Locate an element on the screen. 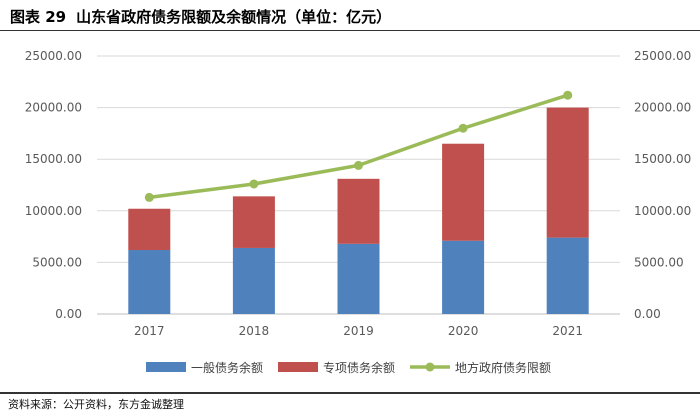  chart-title: 图表 29 山东省政府债务限额及余额情况（单位：亿元） is located at coordinates (200, 16).